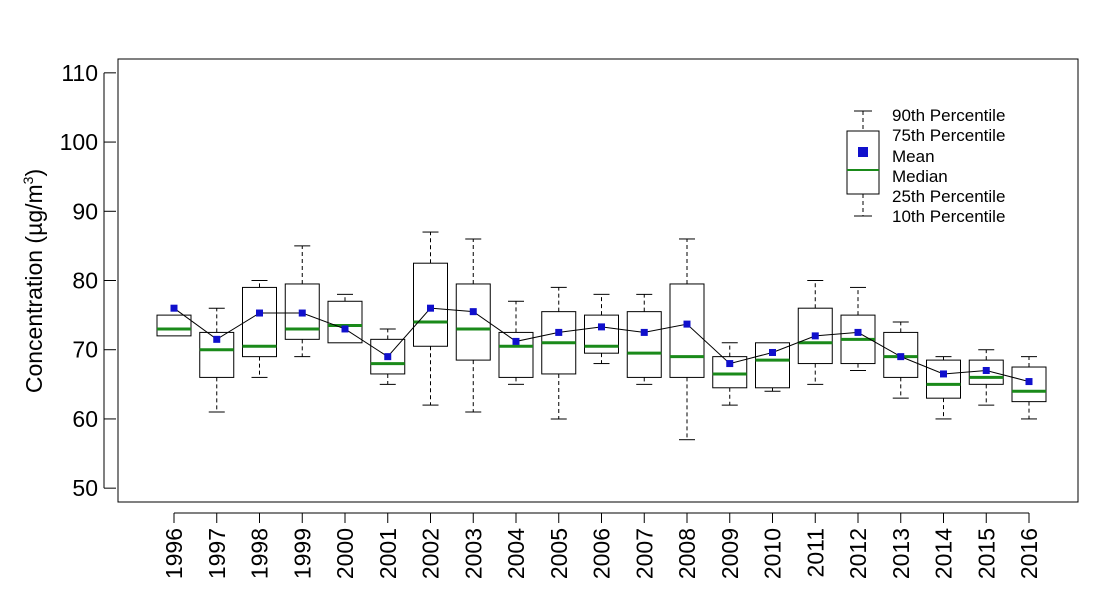 Image resolution: width=1100 pixels, height=600 pixels. I want to click on legend-label: Median, so click(920, 176).